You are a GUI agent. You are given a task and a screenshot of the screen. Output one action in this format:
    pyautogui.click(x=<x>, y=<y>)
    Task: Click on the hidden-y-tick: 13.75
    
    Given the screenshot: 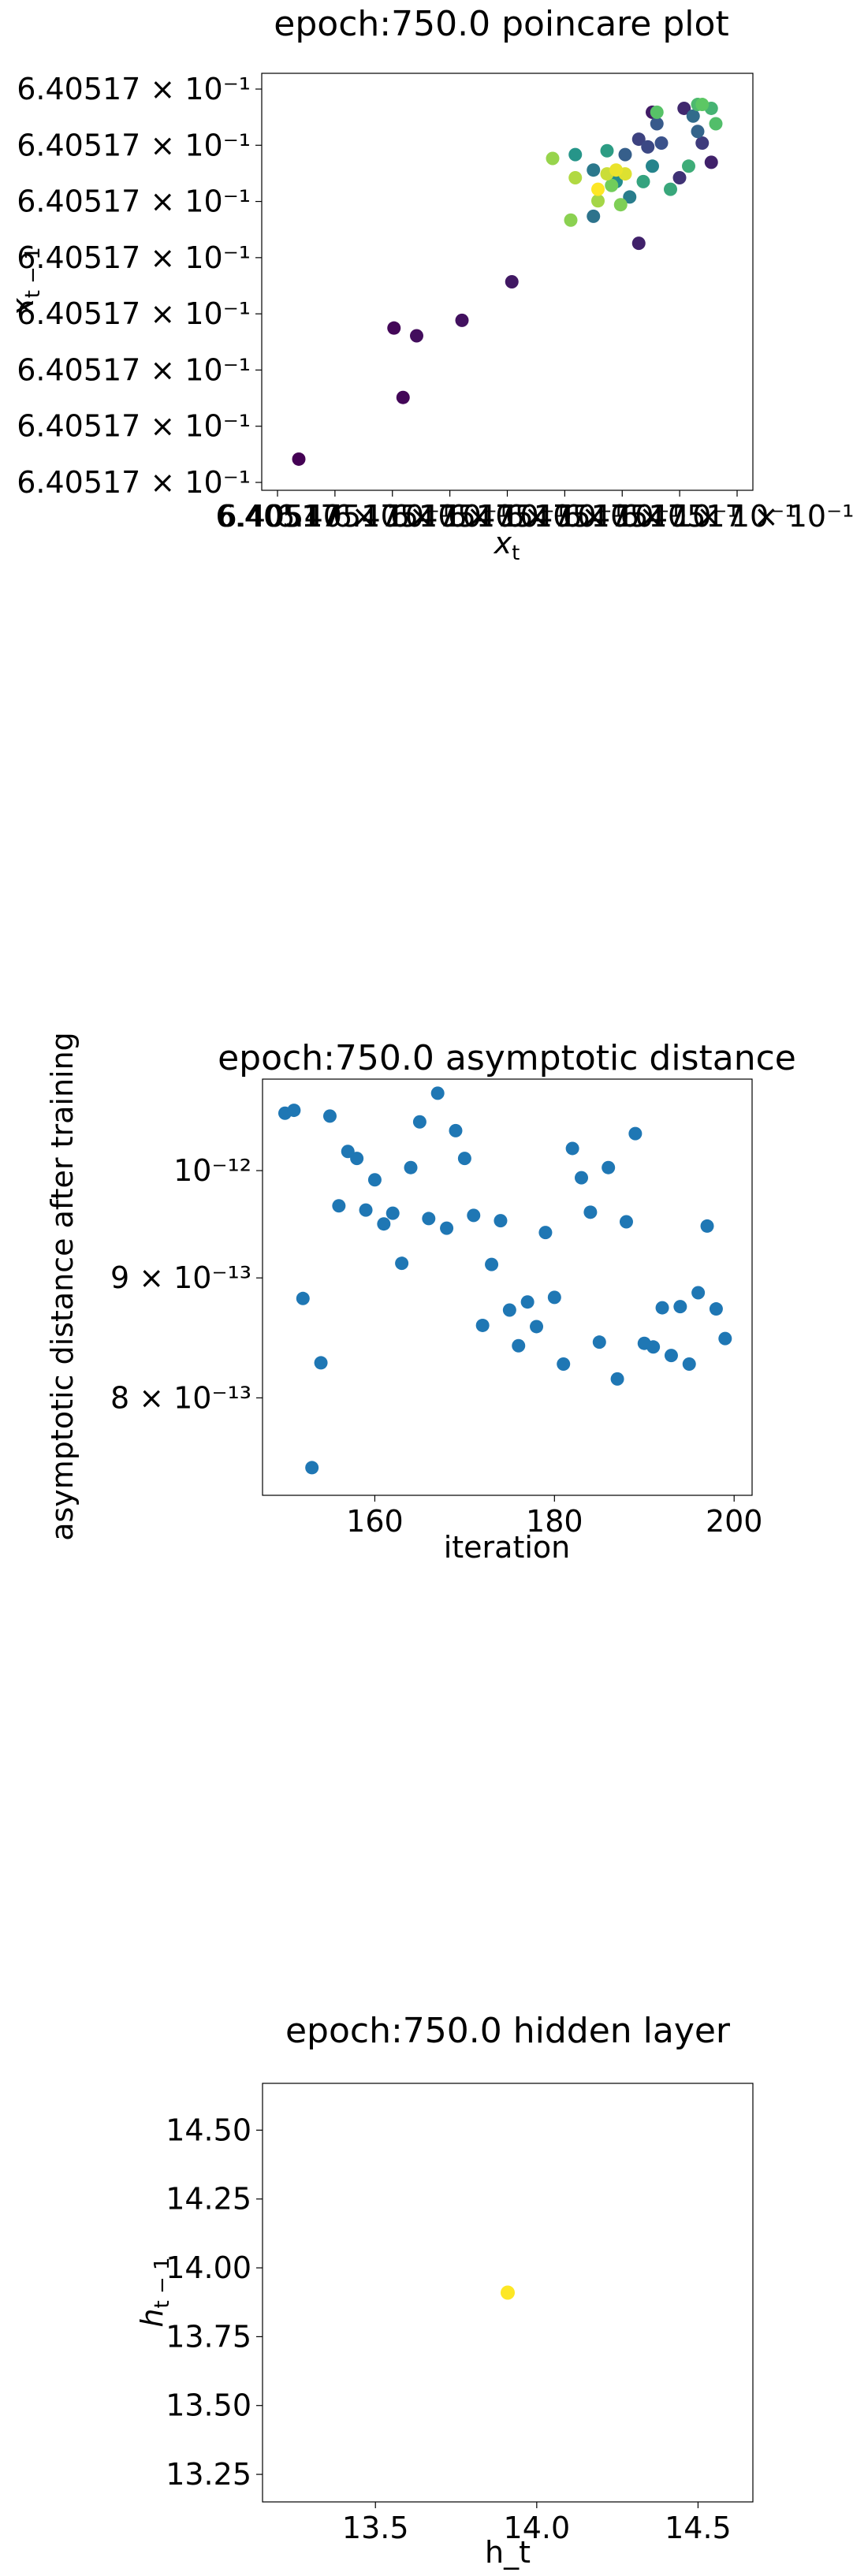 What is the action you would take?
    pyautogui.click(x=208, y=2336)
    